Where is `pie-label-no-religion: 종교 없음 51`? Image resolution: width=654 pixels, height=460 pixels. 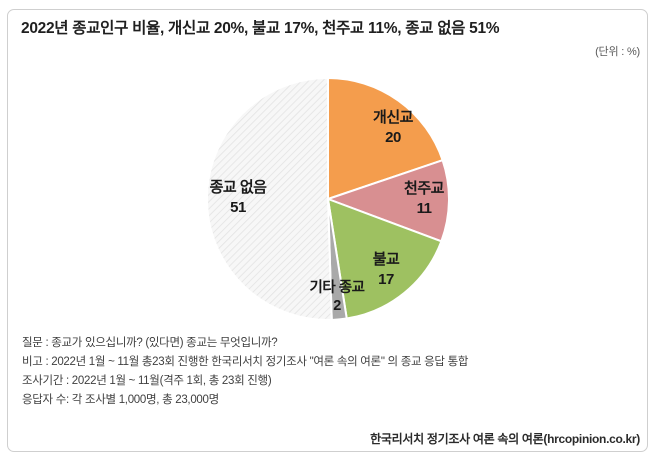
pie-label-no-religion: 종교 없음 51 is located at coordinates (238, 198).